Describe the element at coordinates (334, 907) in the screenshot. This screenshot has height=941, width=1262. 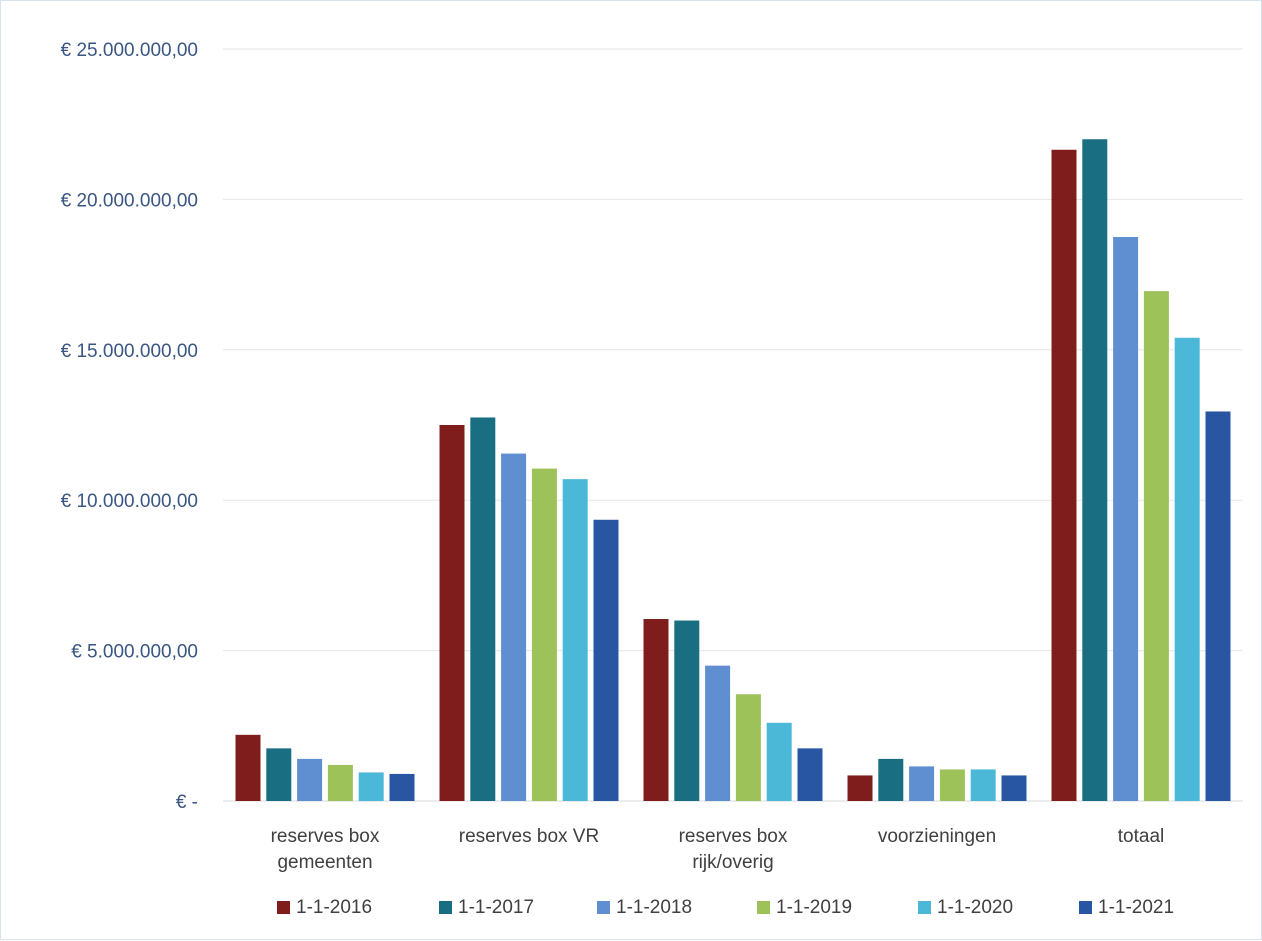
I see `legend-label: 1-1-2016` at that location.